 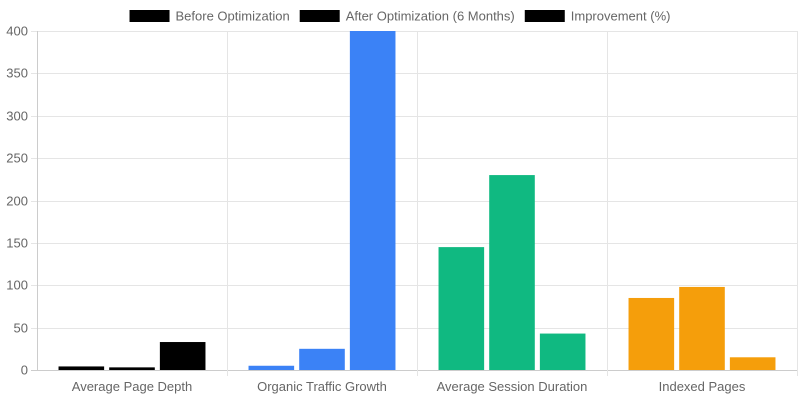 I want to click on legend-item: After Optimization (6 Months), so click(x=407, y=16).